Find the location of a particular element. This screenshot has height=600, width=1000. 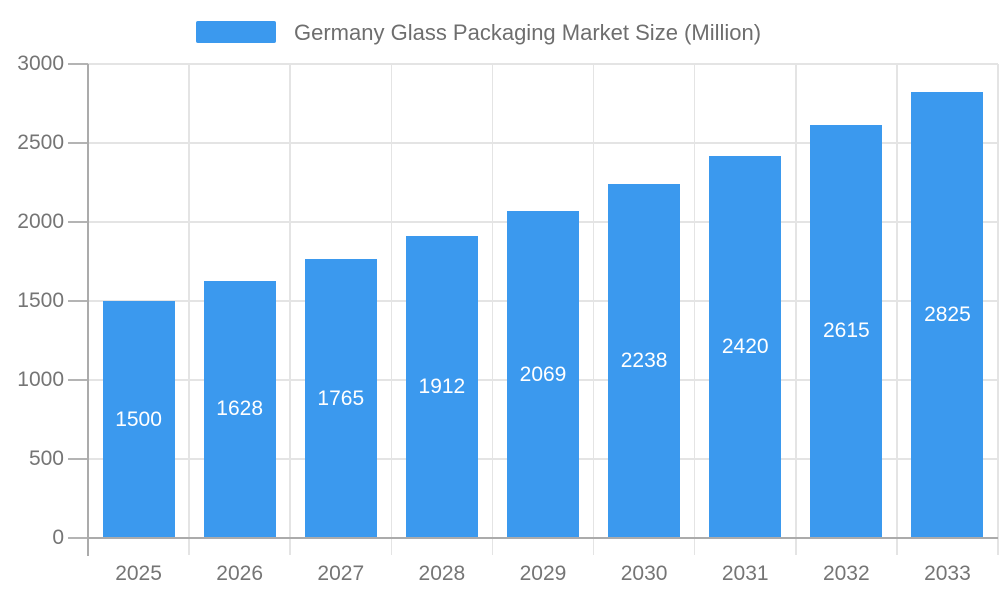

y-axis-tick-label: 500 is located at coordinates (46, 458).